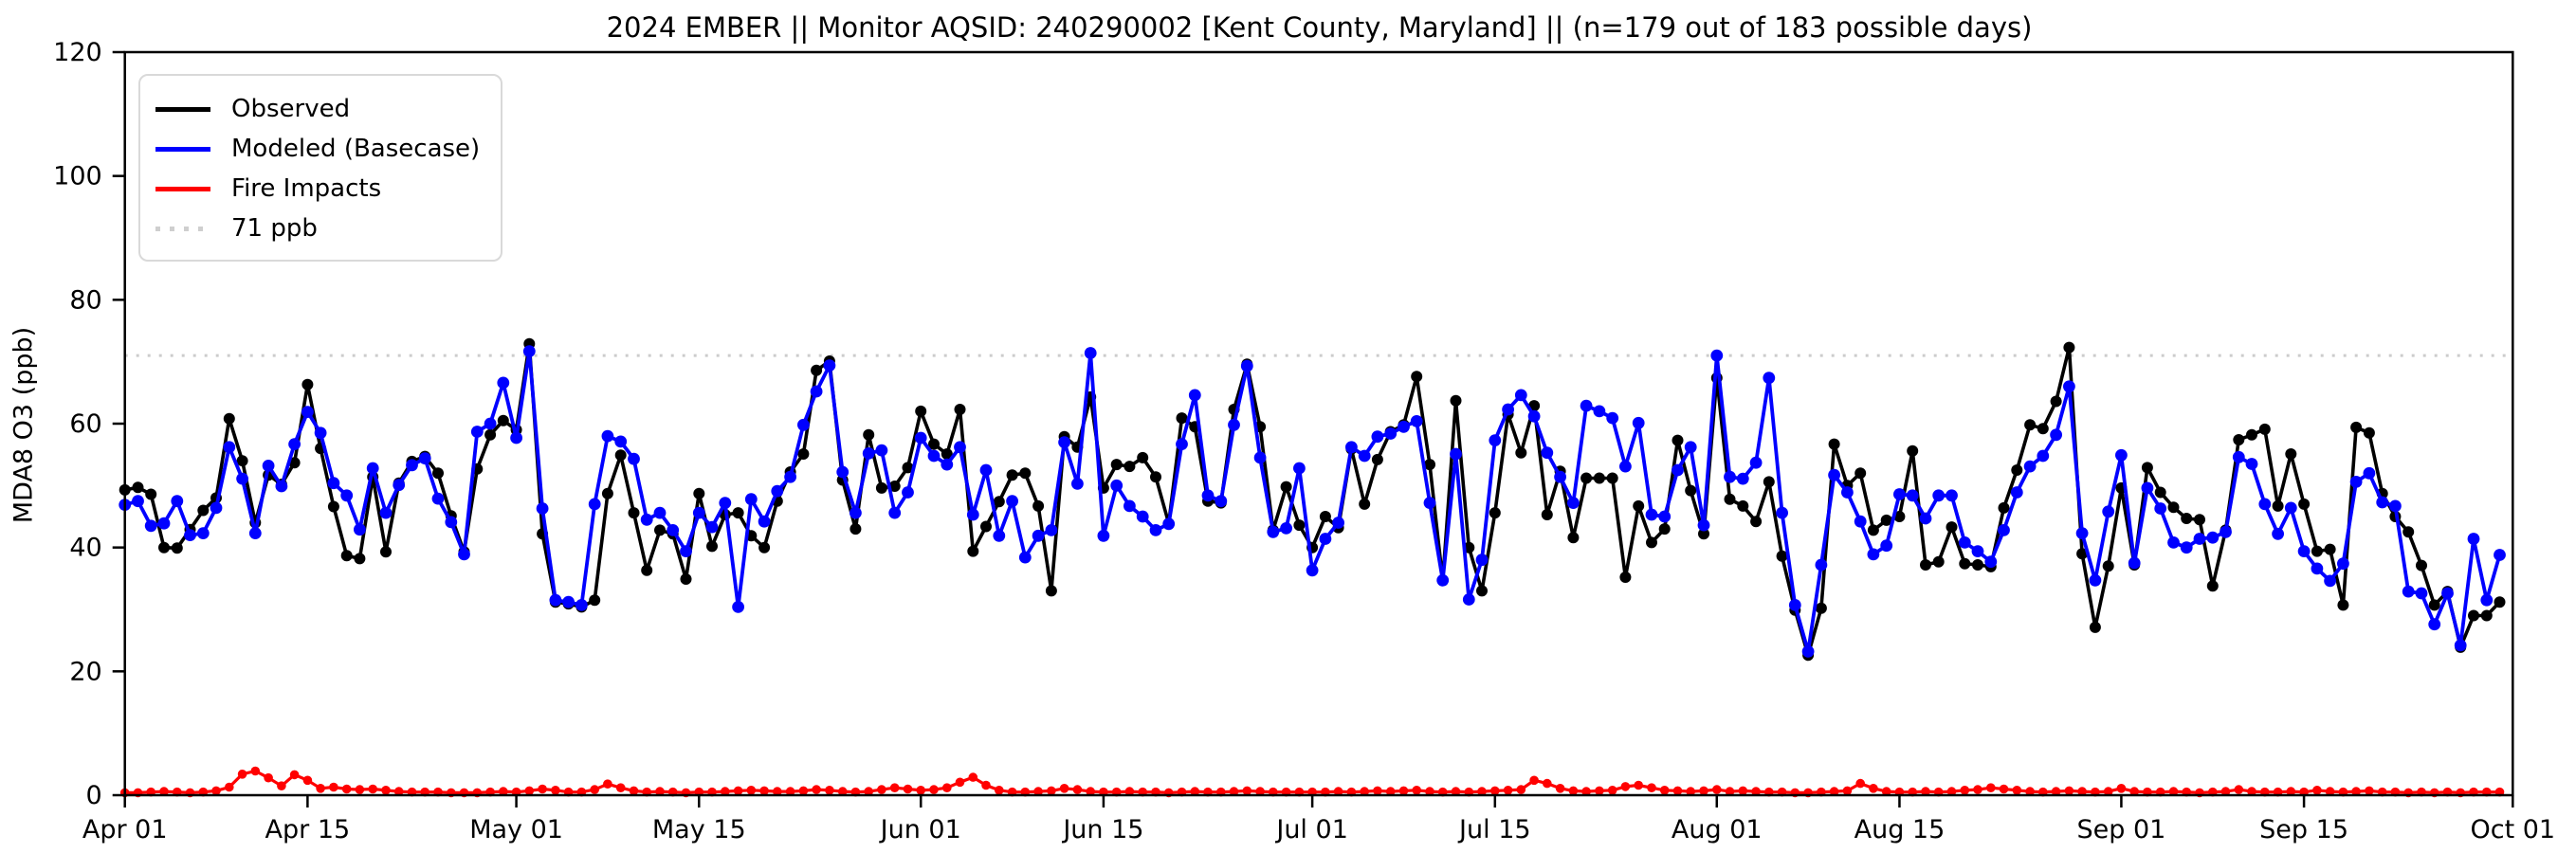 This screenshot has height=853, width=2576. I want to click on x-tick-label: Apr 01, so click(125, 829).